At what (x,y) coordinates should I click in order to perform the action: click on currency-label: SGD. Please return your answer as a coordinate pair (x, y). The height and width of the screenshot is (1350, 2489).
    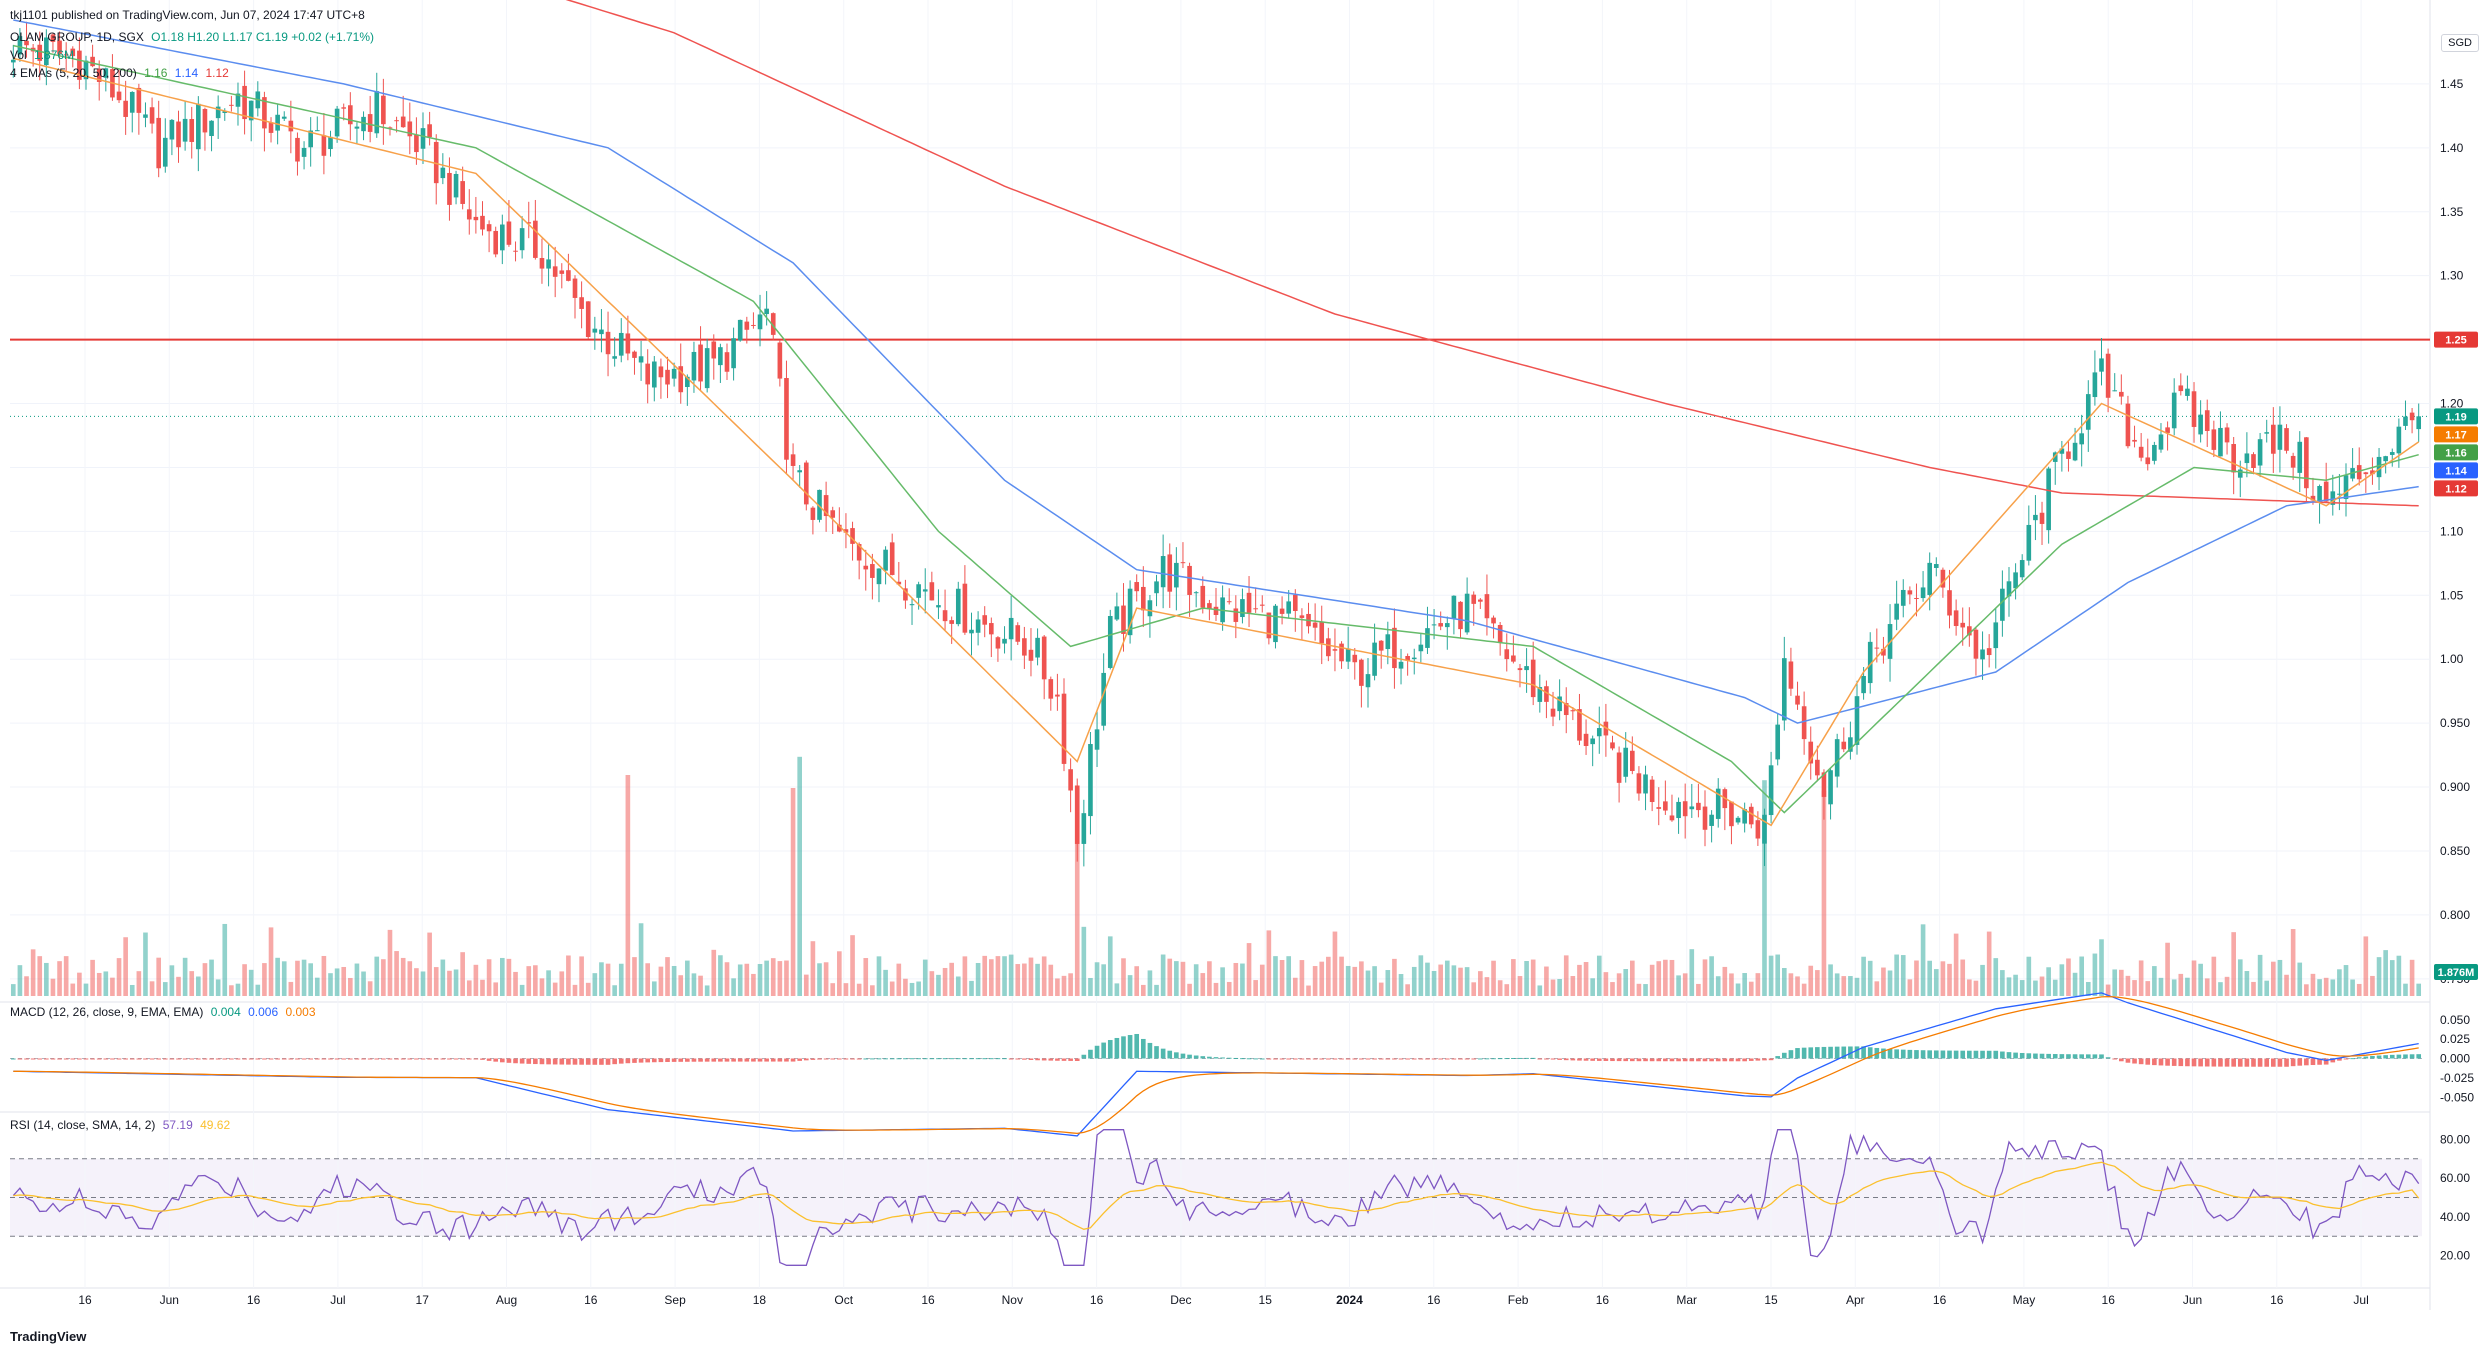
    Looking at the image, I should click on (2460, 43).